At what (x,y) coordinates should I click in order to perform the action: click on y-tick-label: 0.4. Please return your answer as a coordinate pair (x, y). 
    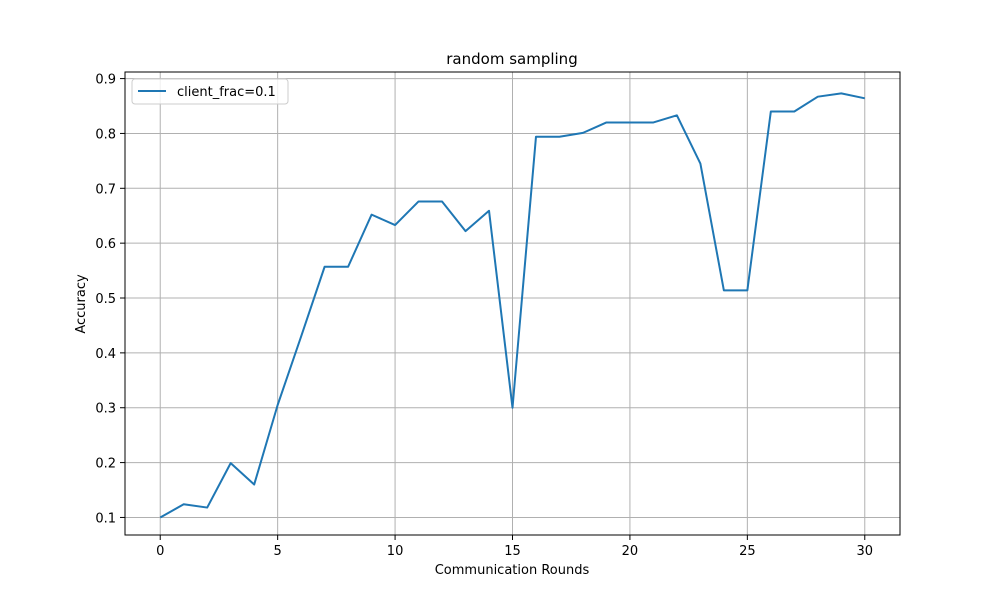
    Looking at the image, I should click on (105, 354).